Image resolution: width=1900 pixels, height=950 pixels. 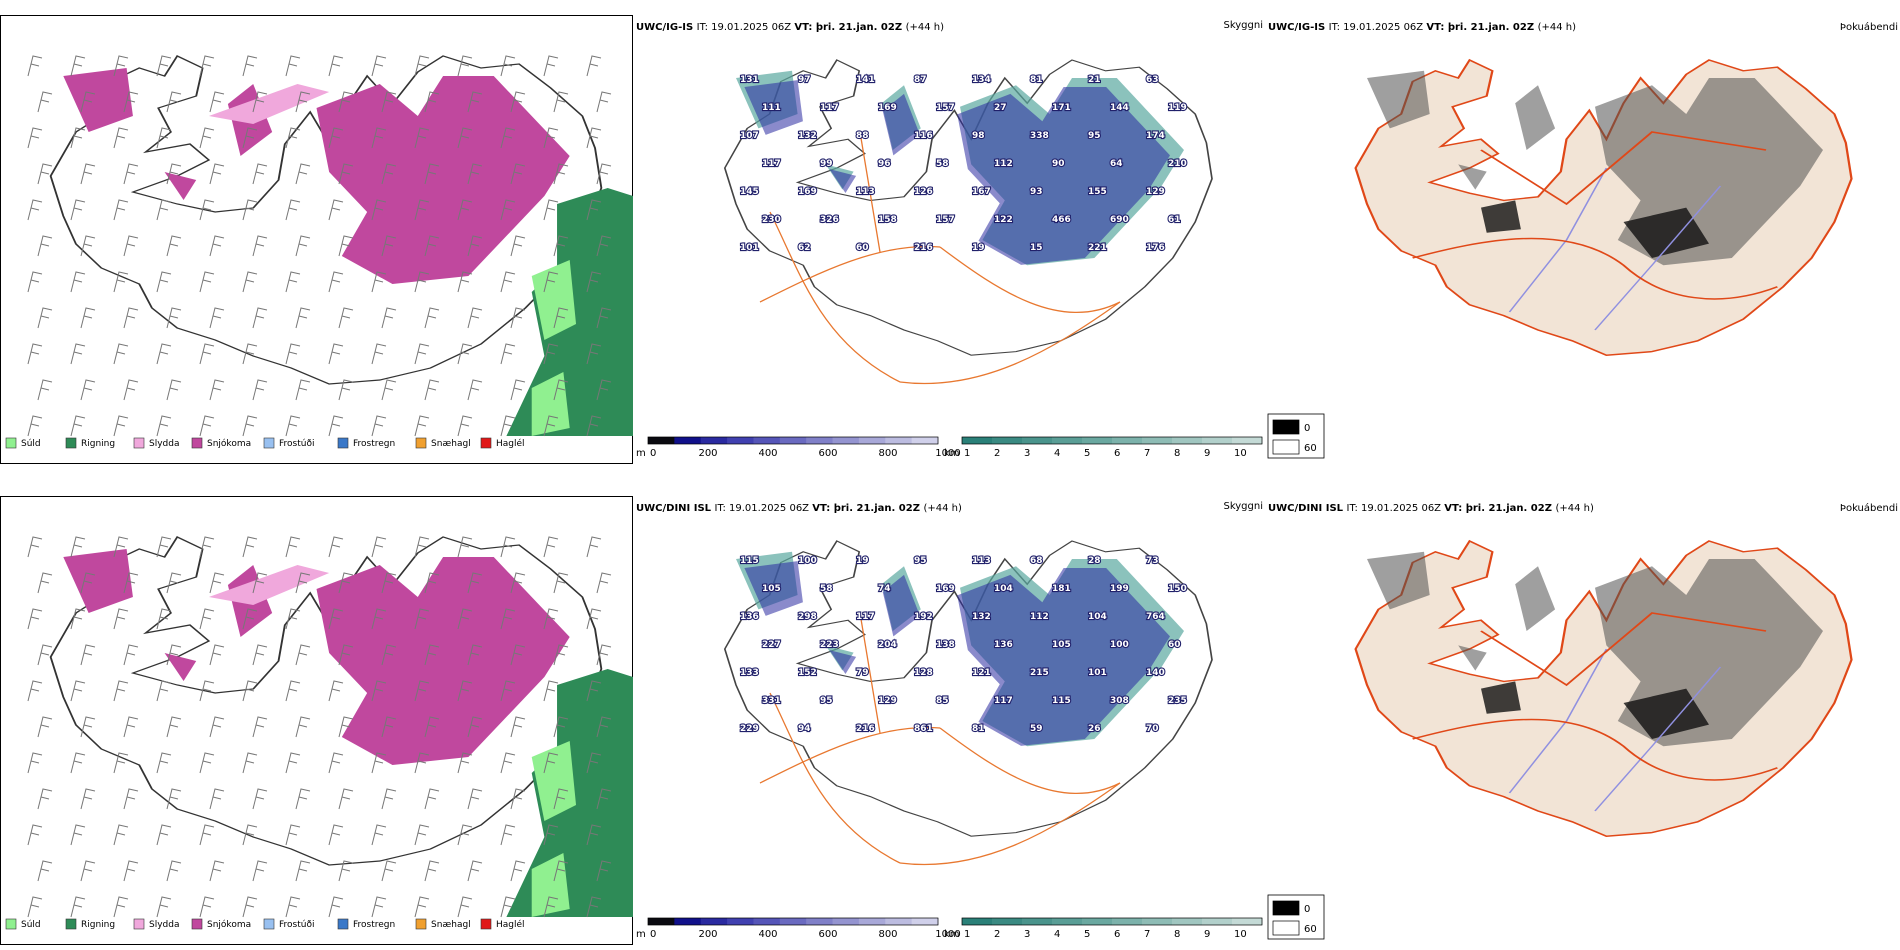 I want to click on colorbar-unit: km, so click(x=952, y=934).